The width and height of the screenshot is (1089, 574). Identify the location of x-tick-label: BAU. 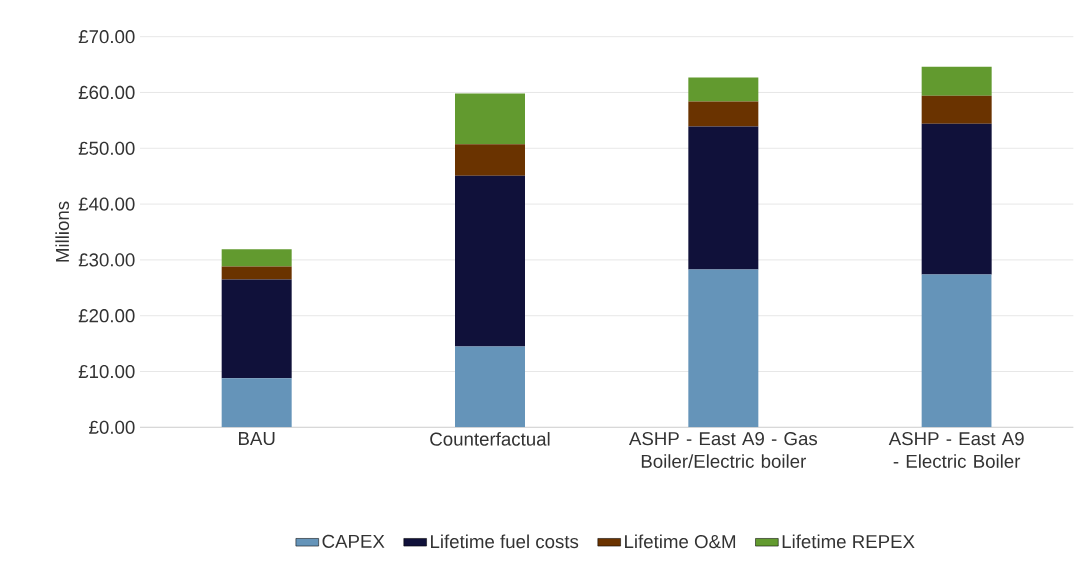
(257, 439).